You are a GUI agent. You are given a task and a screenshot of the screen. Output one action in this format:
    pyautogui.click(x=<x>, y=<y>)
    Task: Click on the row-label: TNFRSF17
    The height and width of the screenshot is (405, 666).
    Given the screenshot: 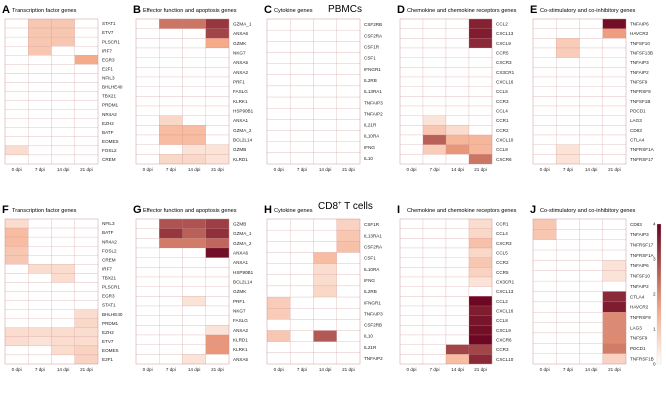 What is the action you would take?
    pyautogui.click(x=642, y=244)
    